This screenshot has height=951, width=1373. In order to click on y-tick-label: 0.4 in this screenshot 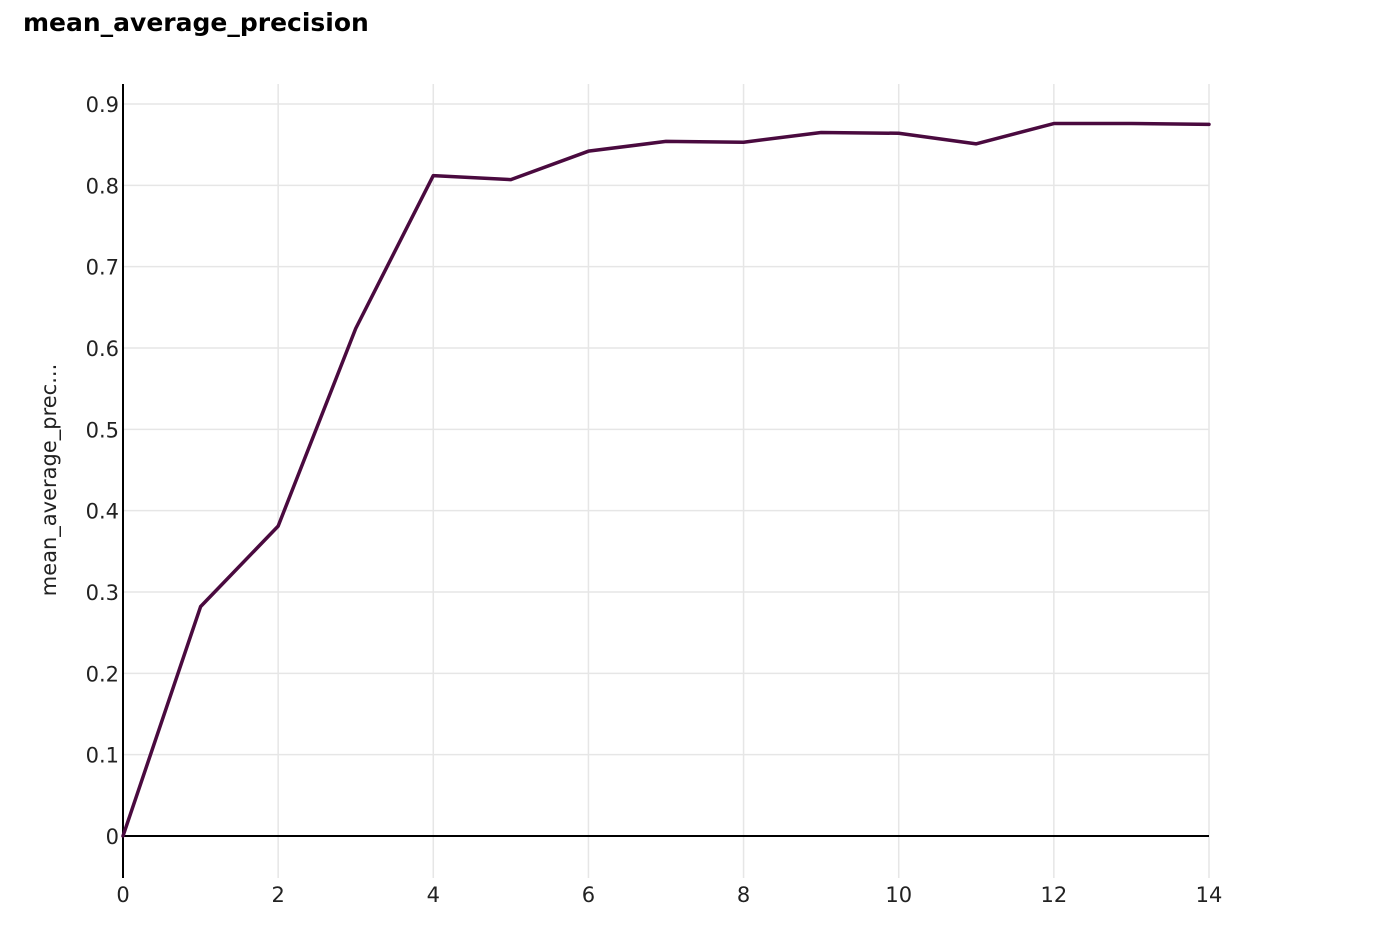, I will do `click(102, 512)`.